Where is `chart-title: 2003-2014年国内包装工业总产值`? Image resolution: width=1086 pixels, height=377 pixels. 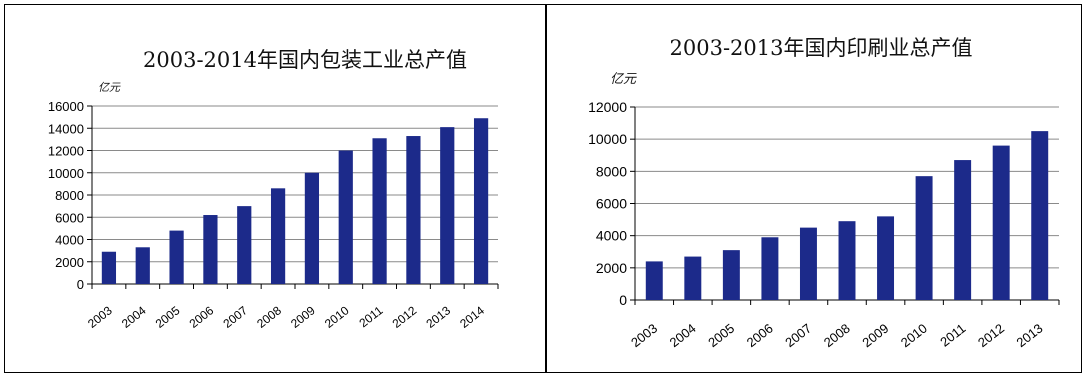 chart-title: 2003-2014年国内包装工业总产值 is located at coordinates (305, 60).